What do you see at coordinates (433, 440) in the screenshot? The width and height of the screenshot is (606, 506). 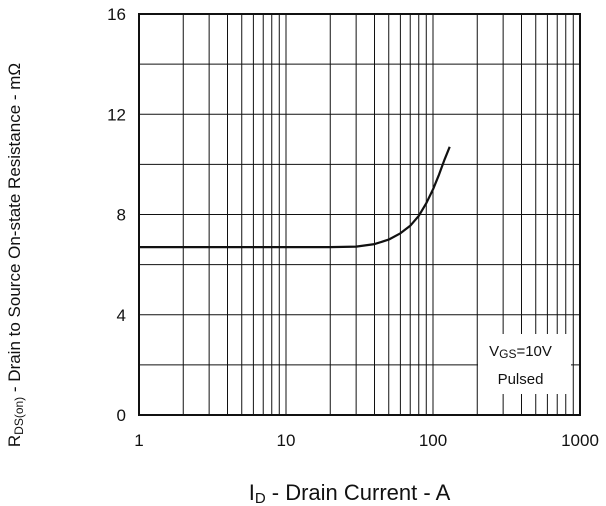 I see `x-tick-label: 100` at bounding box center [433, 440].